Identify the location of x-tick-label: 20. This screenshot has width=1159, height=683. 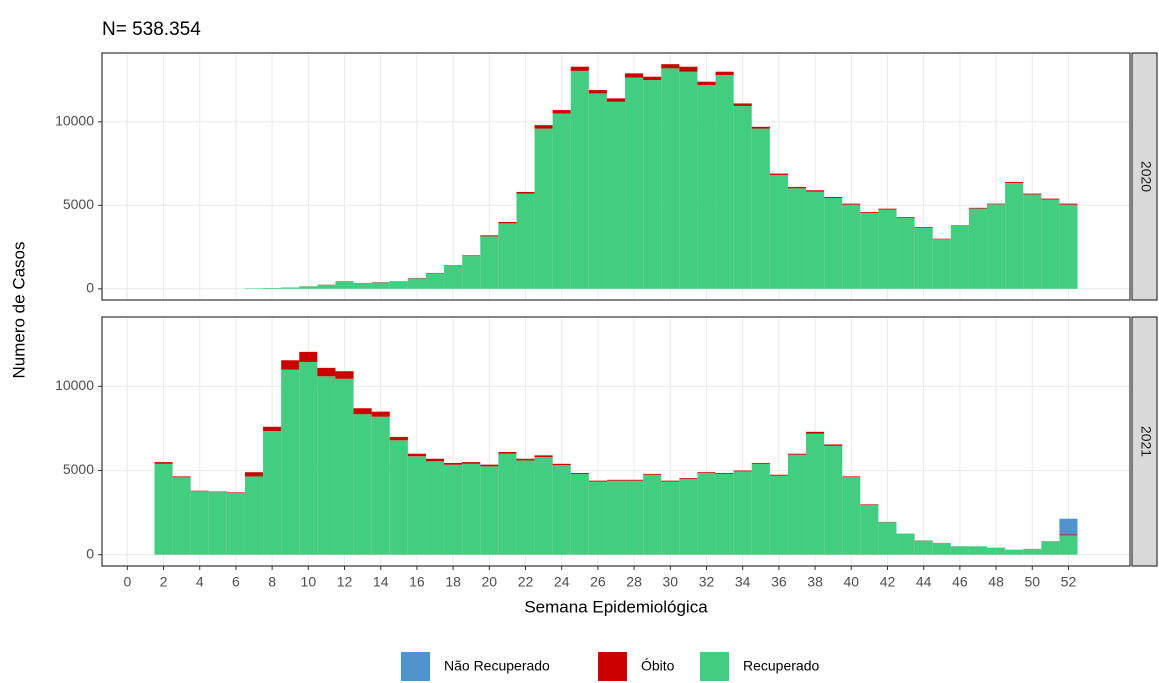
(490, 582).